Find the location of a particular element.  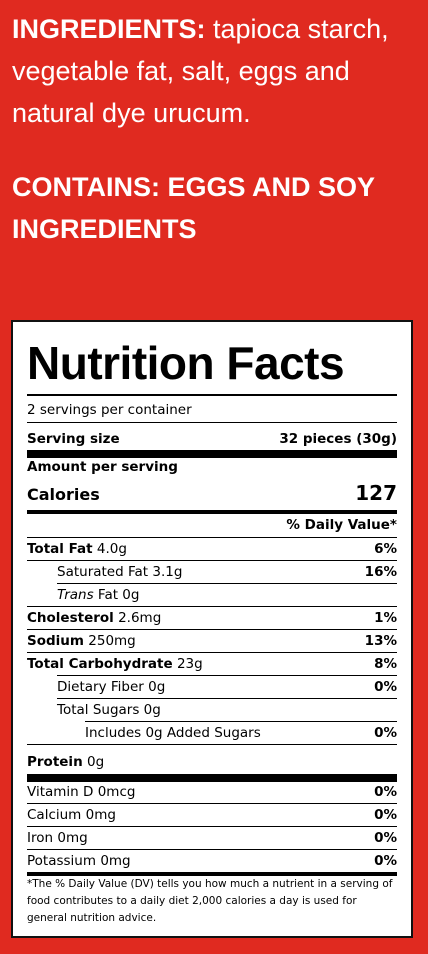

nutrient-name: Saturated Fat is located at coordinates (103, 572).